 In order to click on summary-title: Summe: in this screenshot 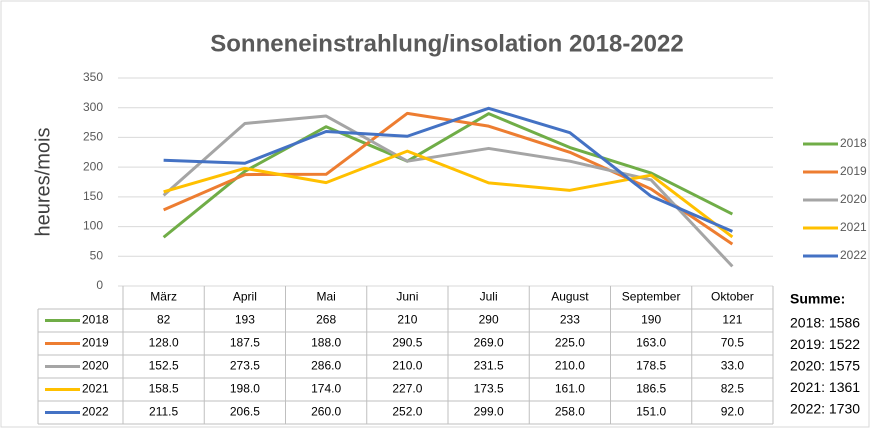, I will do `click(817, 299)`.